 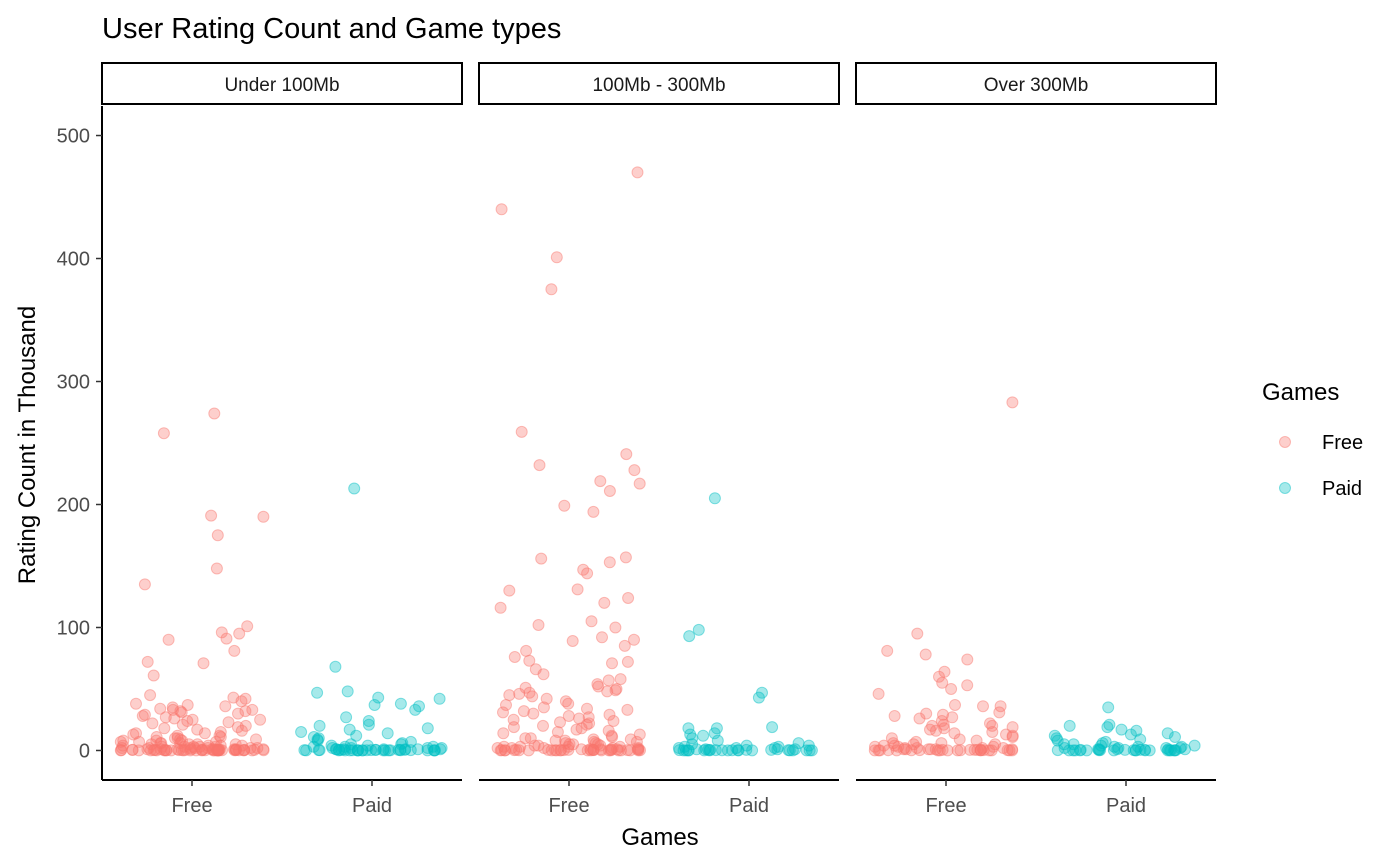 I want to click on legend-item-free: Free, so click(x=1321, y=443).